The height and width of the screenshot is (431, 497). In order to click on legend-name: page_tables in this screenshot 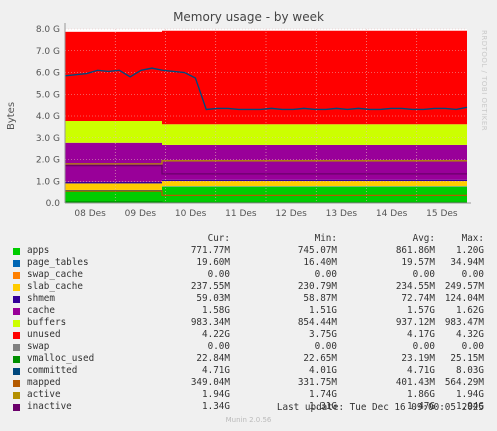, I will do `click(58, 262)`.